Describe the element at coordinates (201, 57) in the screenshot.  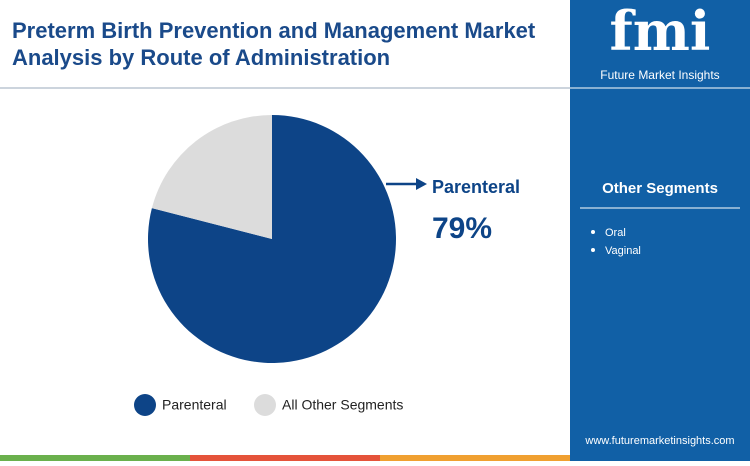
I see `chart-title-line: Analysis by Route of Administration` at that location.